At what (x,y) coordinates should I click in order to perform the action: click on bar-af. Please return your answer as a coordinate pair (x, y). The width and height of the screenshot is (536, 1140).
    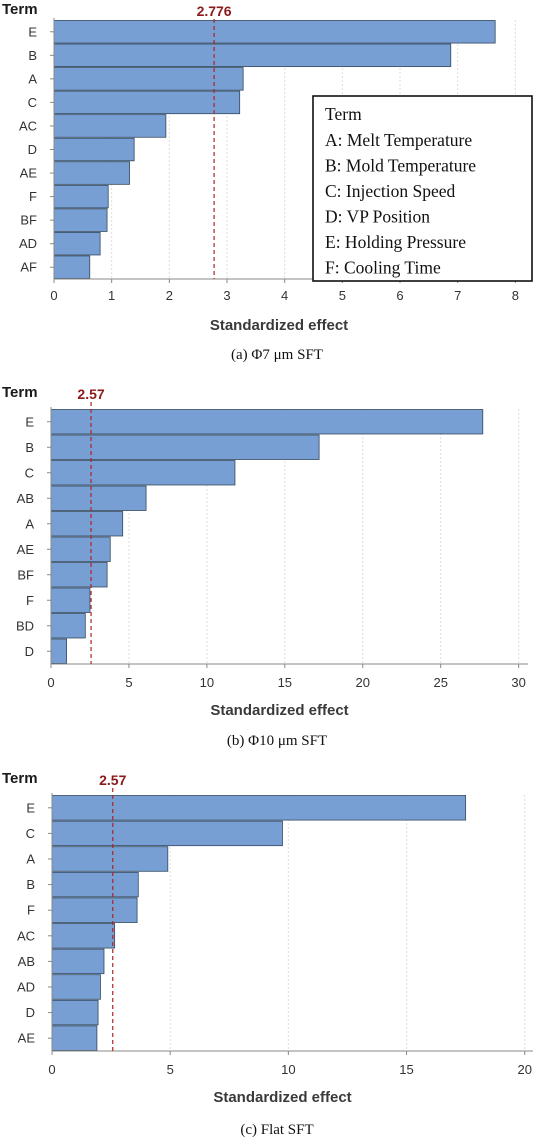
    Looking at the image, I should click on (72, 267).